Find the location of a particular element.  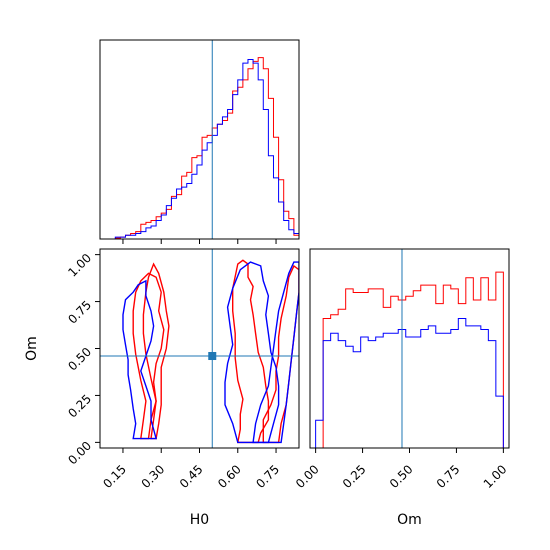

om-hist-blue is located at coordinates (409, 382).